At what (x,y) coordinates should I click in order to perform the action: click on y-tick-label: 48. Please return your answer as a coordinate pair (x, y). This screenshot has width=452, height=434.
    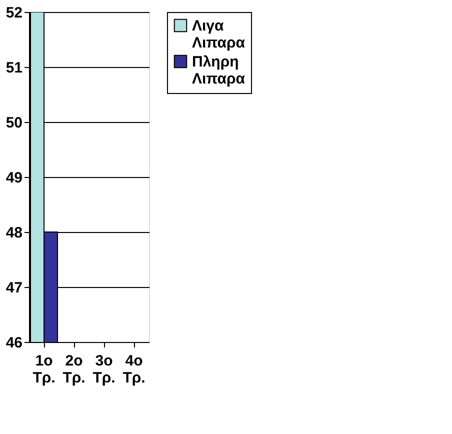
    Looking at the image, I should click on (14, 233).